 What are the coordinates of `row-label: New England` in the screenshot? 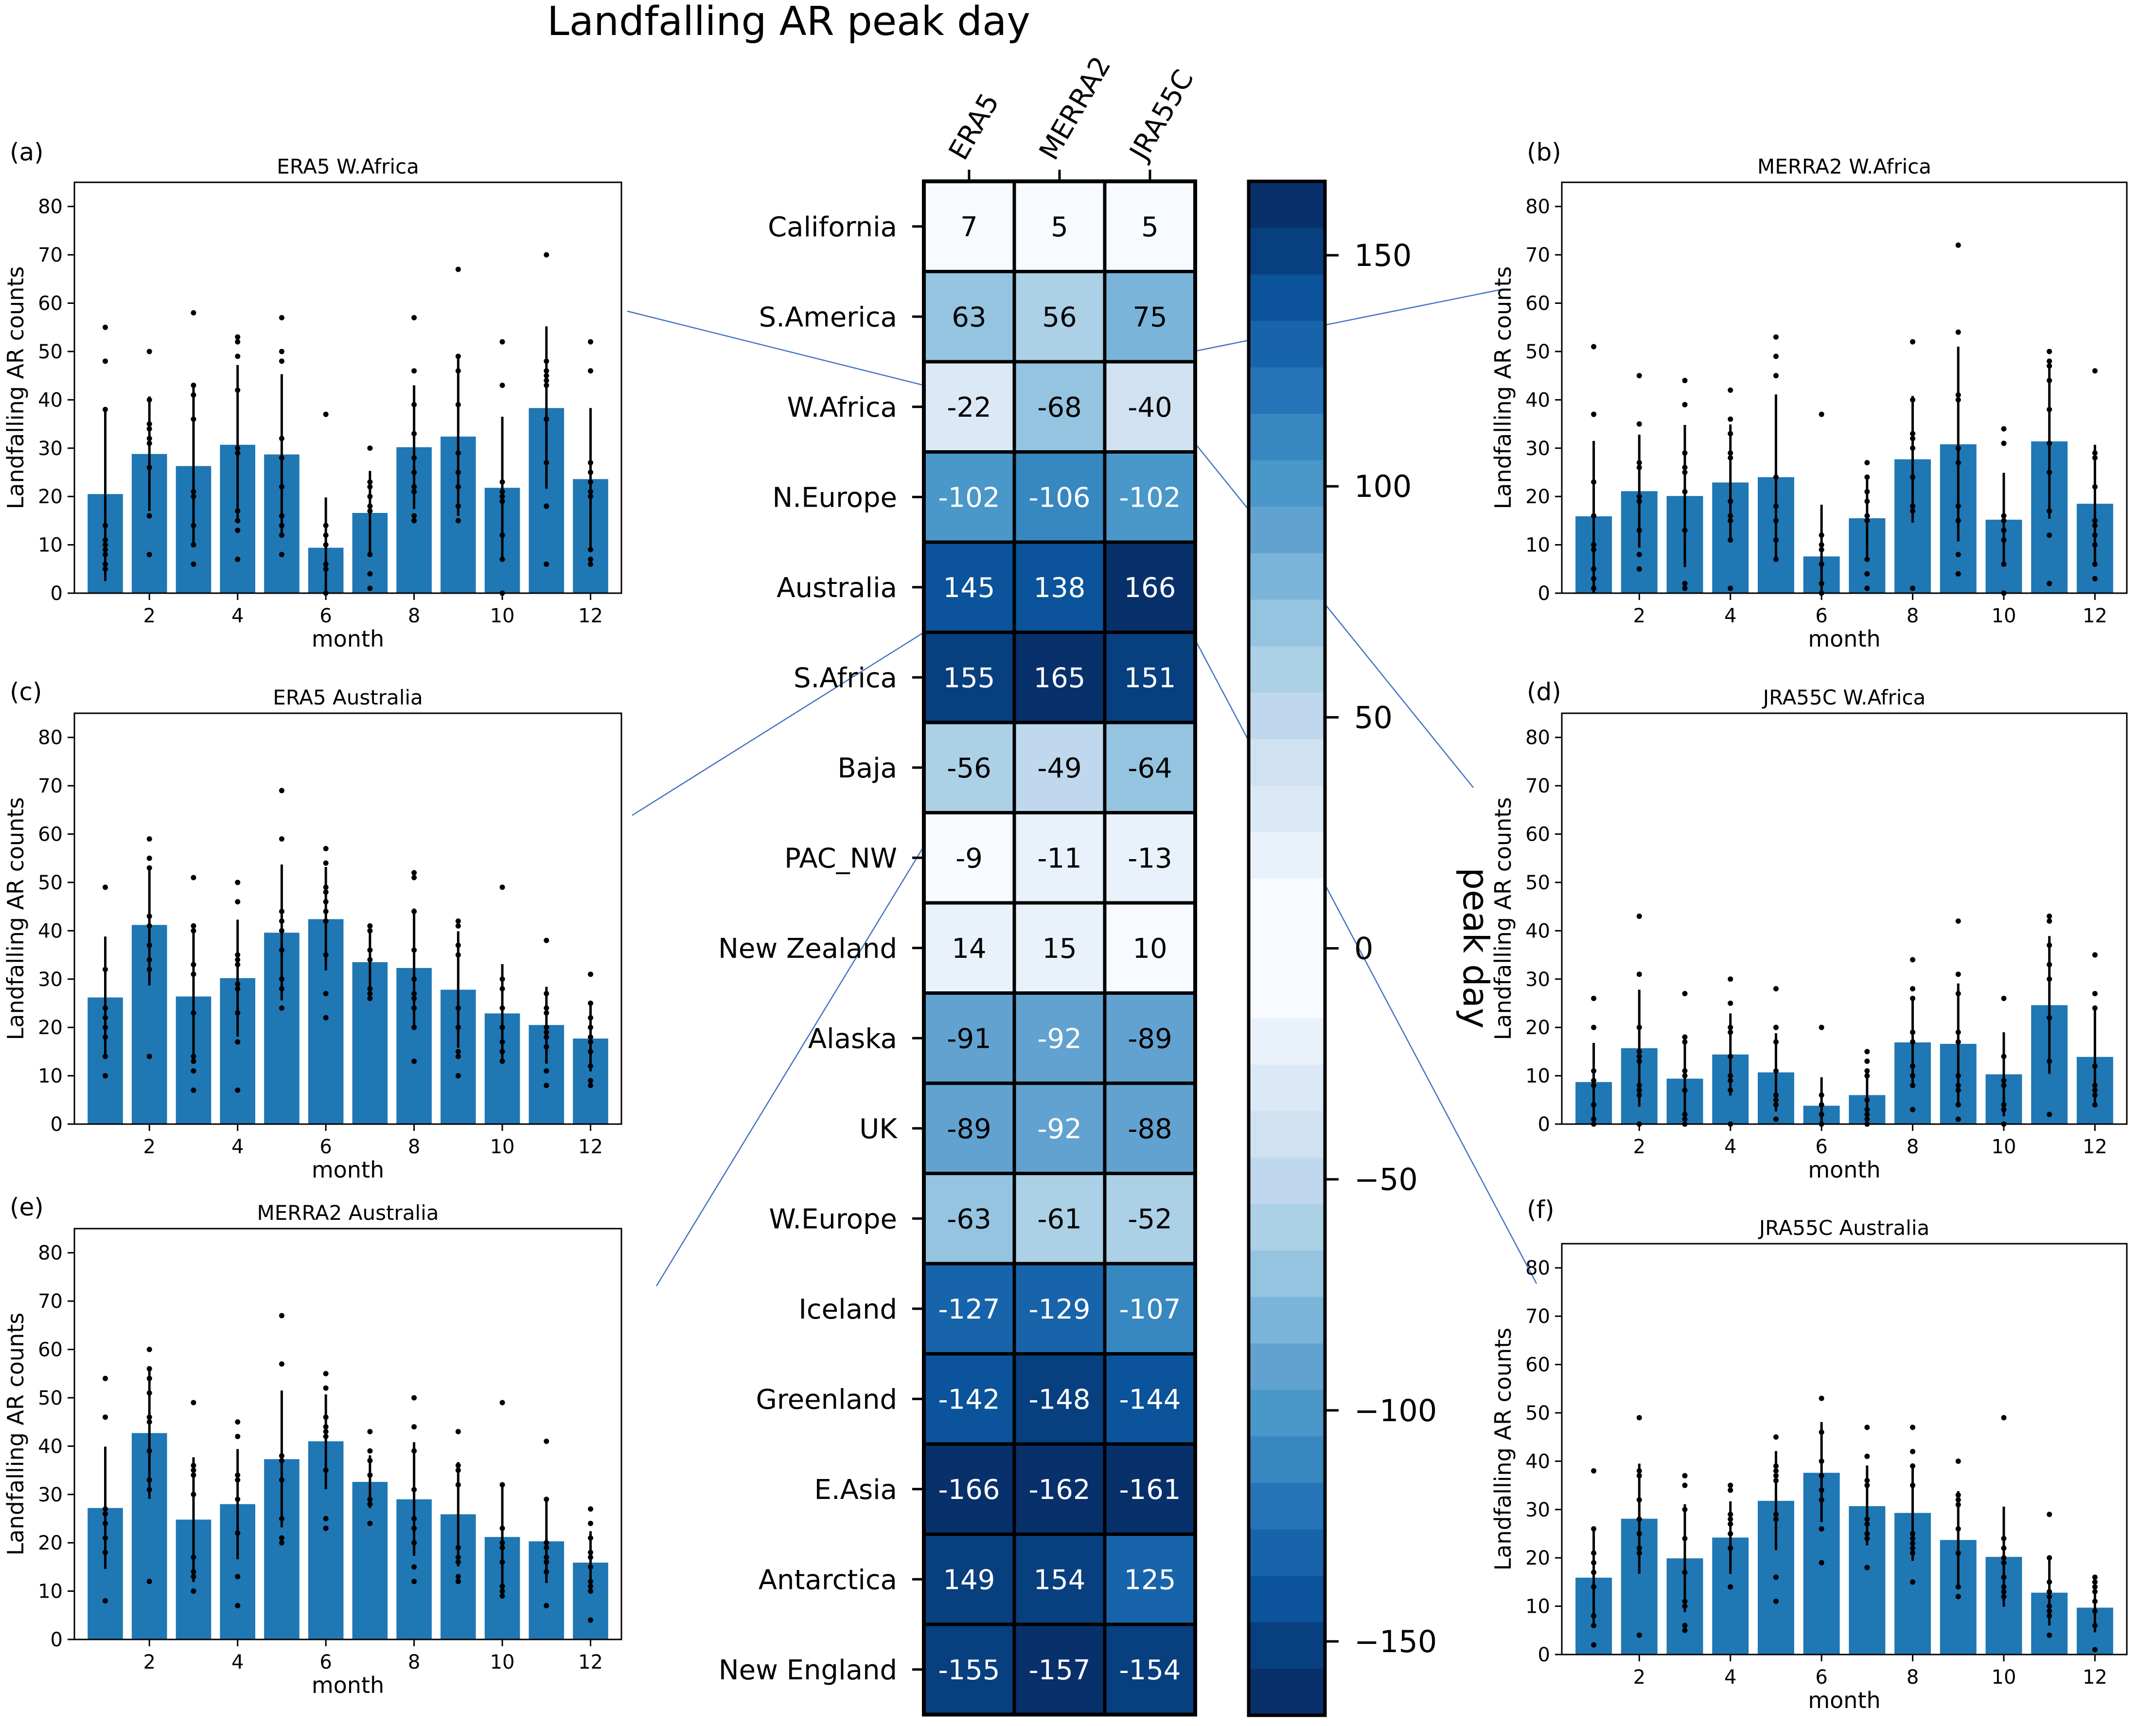 It's located at (808, 1671).